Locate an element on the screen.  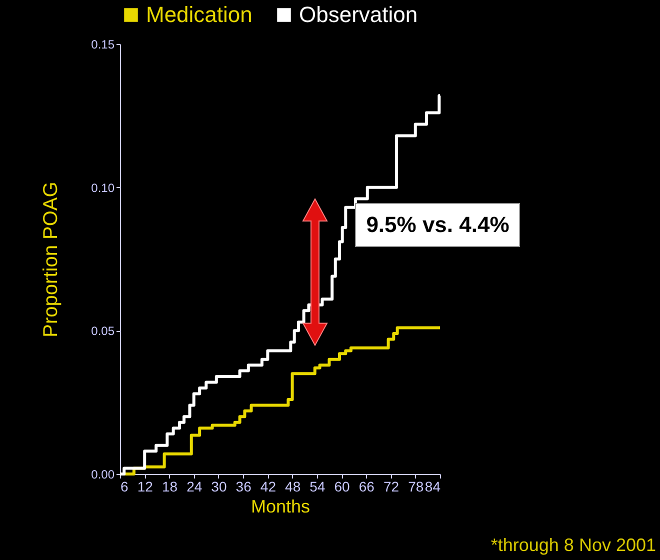
x-tick-label: 42 is located at coordinates (268, 486).